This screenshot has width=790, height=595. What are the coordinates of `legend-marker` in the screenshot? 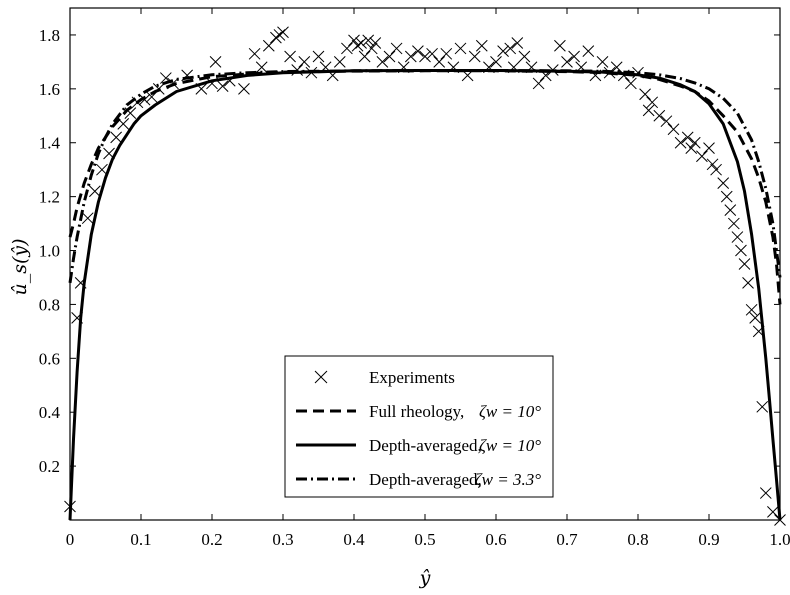 It's located at (321, 377).